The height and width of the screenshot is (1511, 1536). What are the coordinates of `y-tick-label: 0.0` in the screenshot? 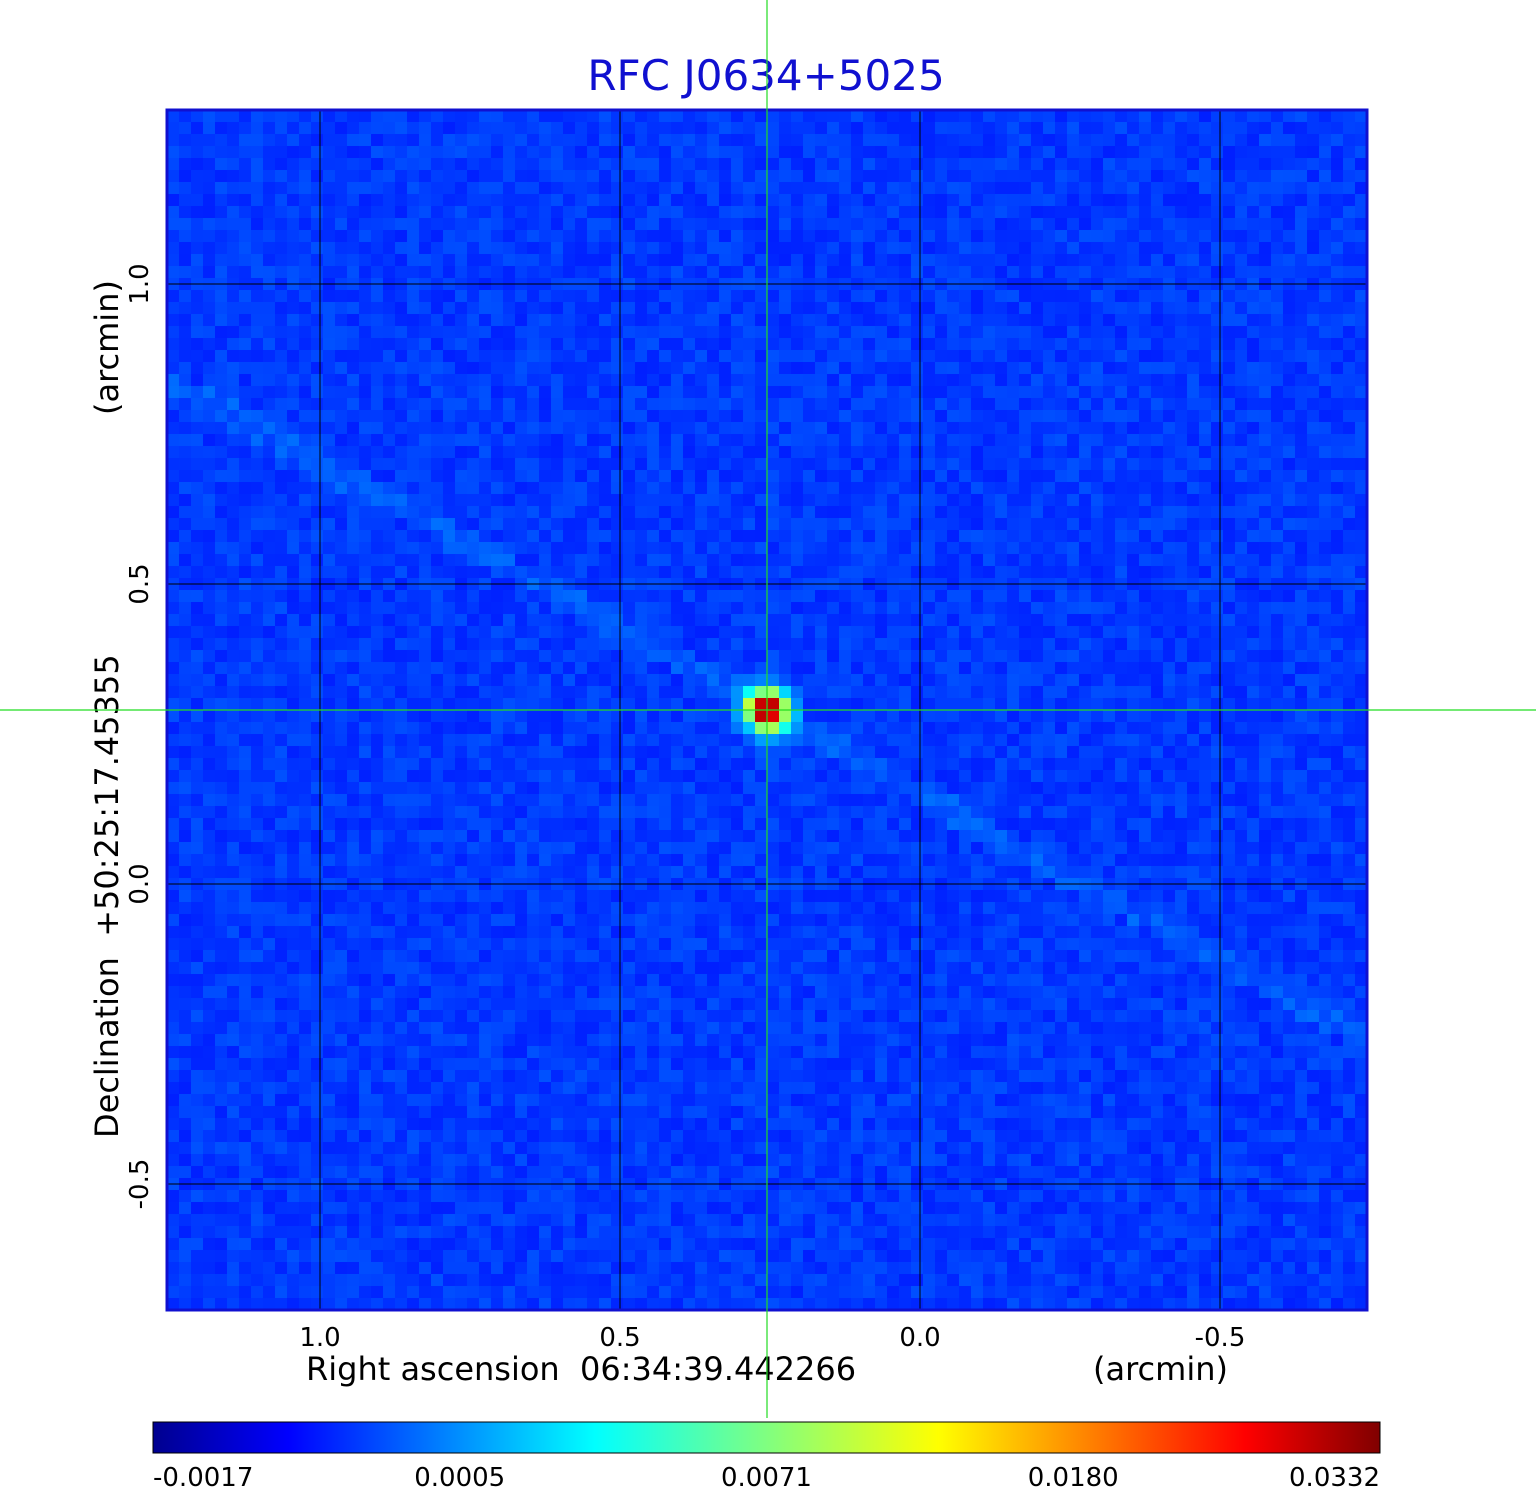 It's located at (140, 883).